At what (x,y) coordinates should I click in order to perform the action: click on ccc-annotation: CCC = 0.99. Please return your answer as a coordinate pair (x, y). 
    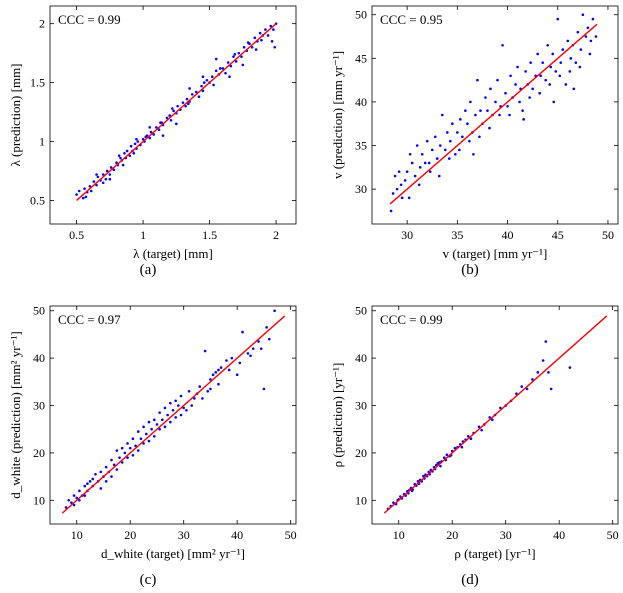
    Looking at the image, I should click on (89, 19).